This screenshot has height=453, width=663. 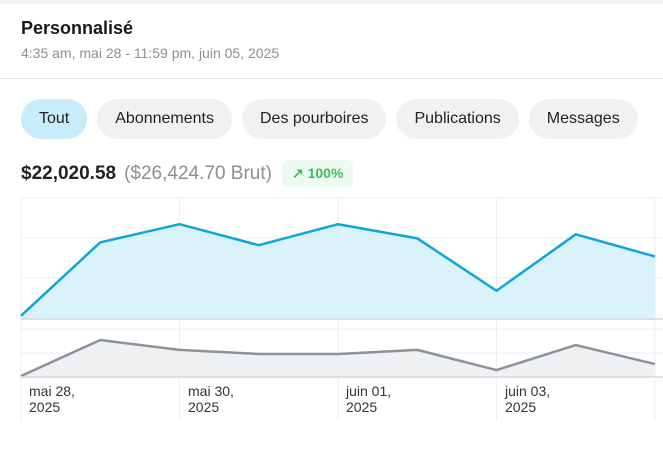 I want to click on tab-all: Tout, so click(x=54, y=119).